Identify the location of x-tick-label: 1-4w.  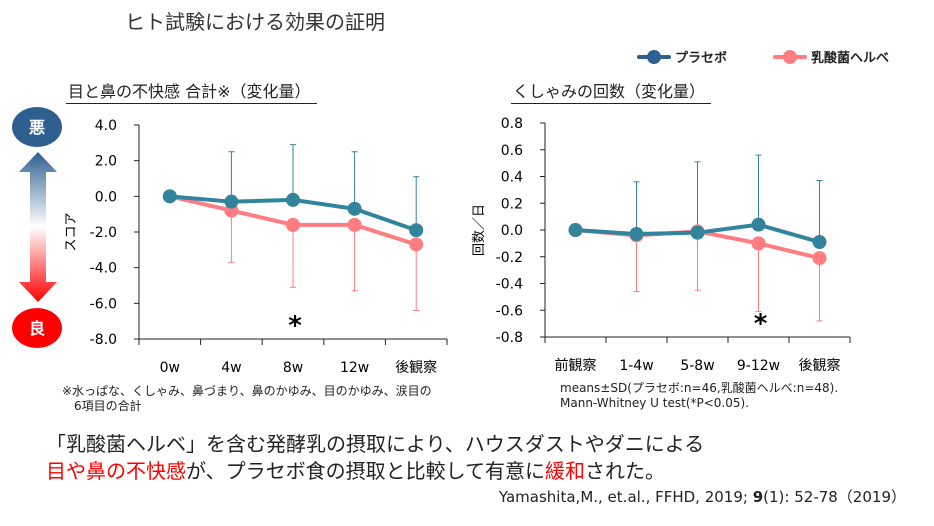
(636, 366).